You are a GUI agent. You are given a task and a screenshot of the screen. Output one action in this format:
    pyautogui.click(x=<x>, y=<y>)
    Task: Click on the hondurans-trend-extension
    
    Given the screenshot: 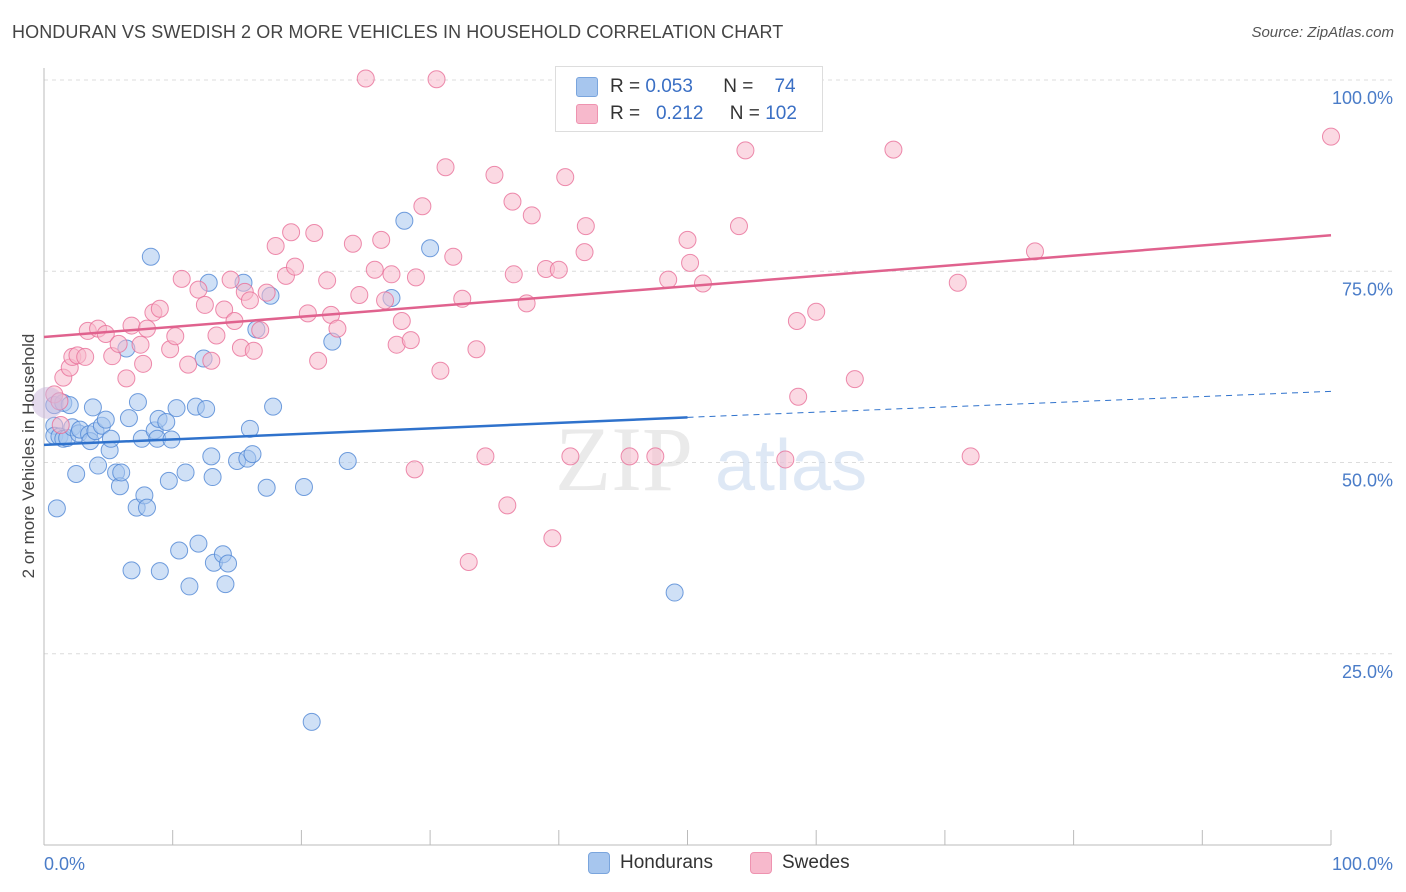 What is the action you would take?
    pyautogui.click(x=1009, y=404)
    